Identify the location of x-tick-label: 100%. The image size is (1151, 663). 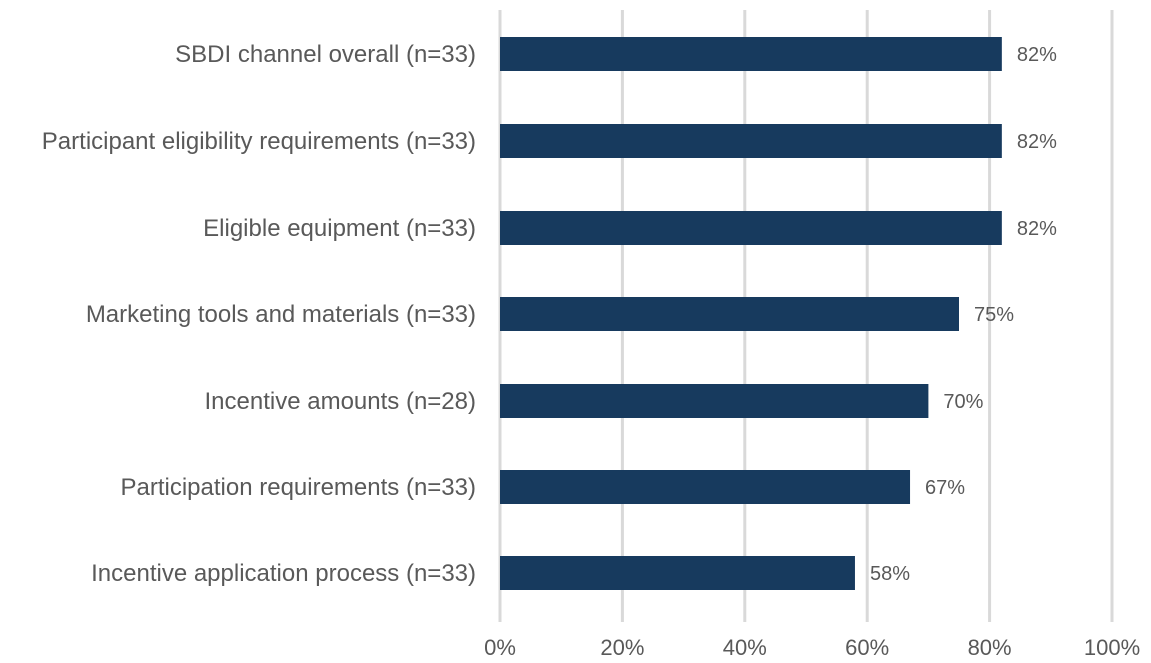
(1112, 647).